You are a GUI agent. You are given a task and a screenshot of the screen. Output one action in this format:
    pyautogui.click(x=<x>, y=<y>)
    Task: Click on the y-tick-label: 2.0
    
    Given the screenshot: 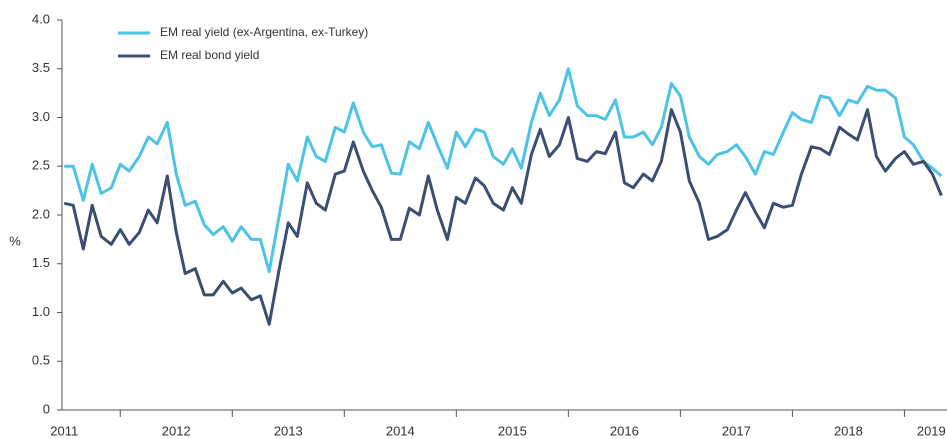 What is the action you would take?
    pyautogui.click(x=41, y=213)
    